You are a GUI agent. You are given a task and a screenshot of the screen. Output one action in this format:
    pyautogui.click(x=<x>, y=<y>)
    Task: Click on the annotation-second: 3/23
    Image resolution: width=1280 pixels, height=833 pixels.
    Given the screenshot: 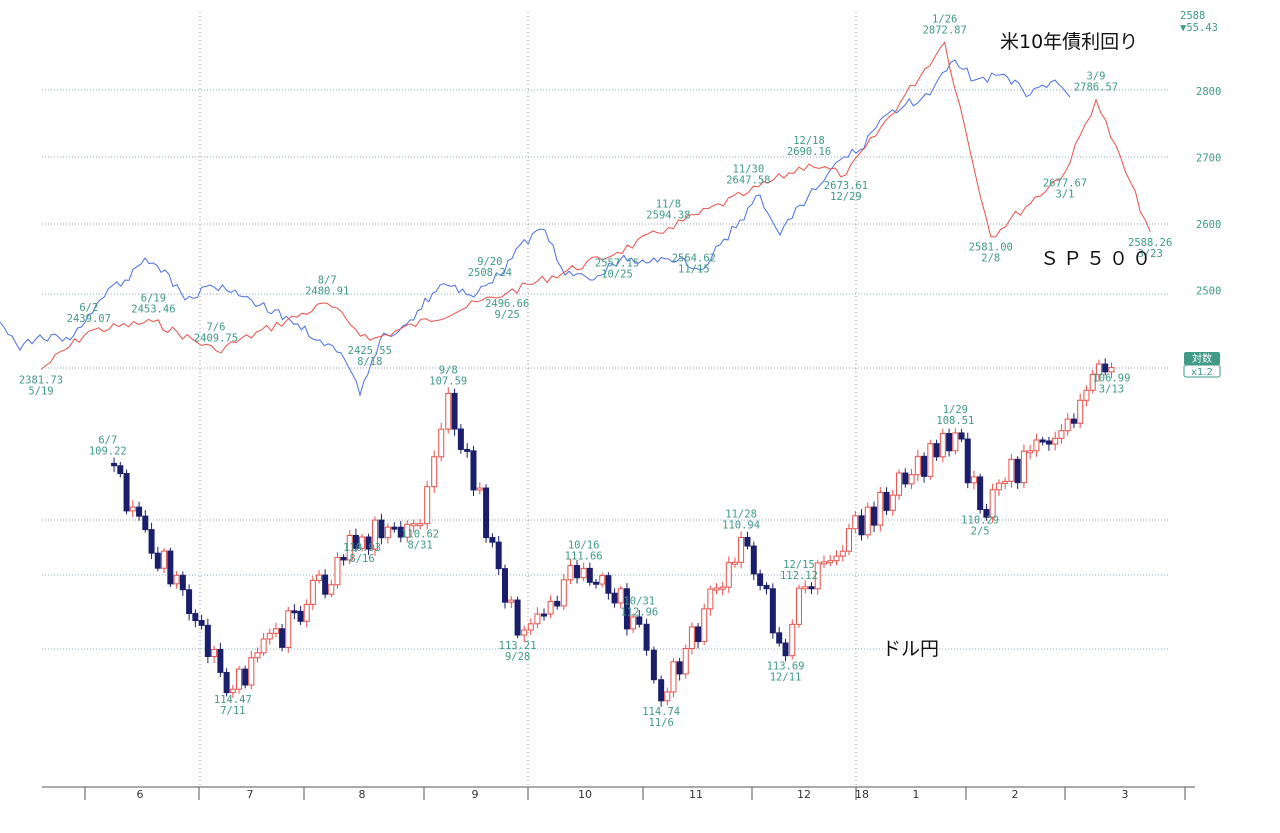 What is the action you would take?
    pyautogui.click(x=1150, y=254)
    